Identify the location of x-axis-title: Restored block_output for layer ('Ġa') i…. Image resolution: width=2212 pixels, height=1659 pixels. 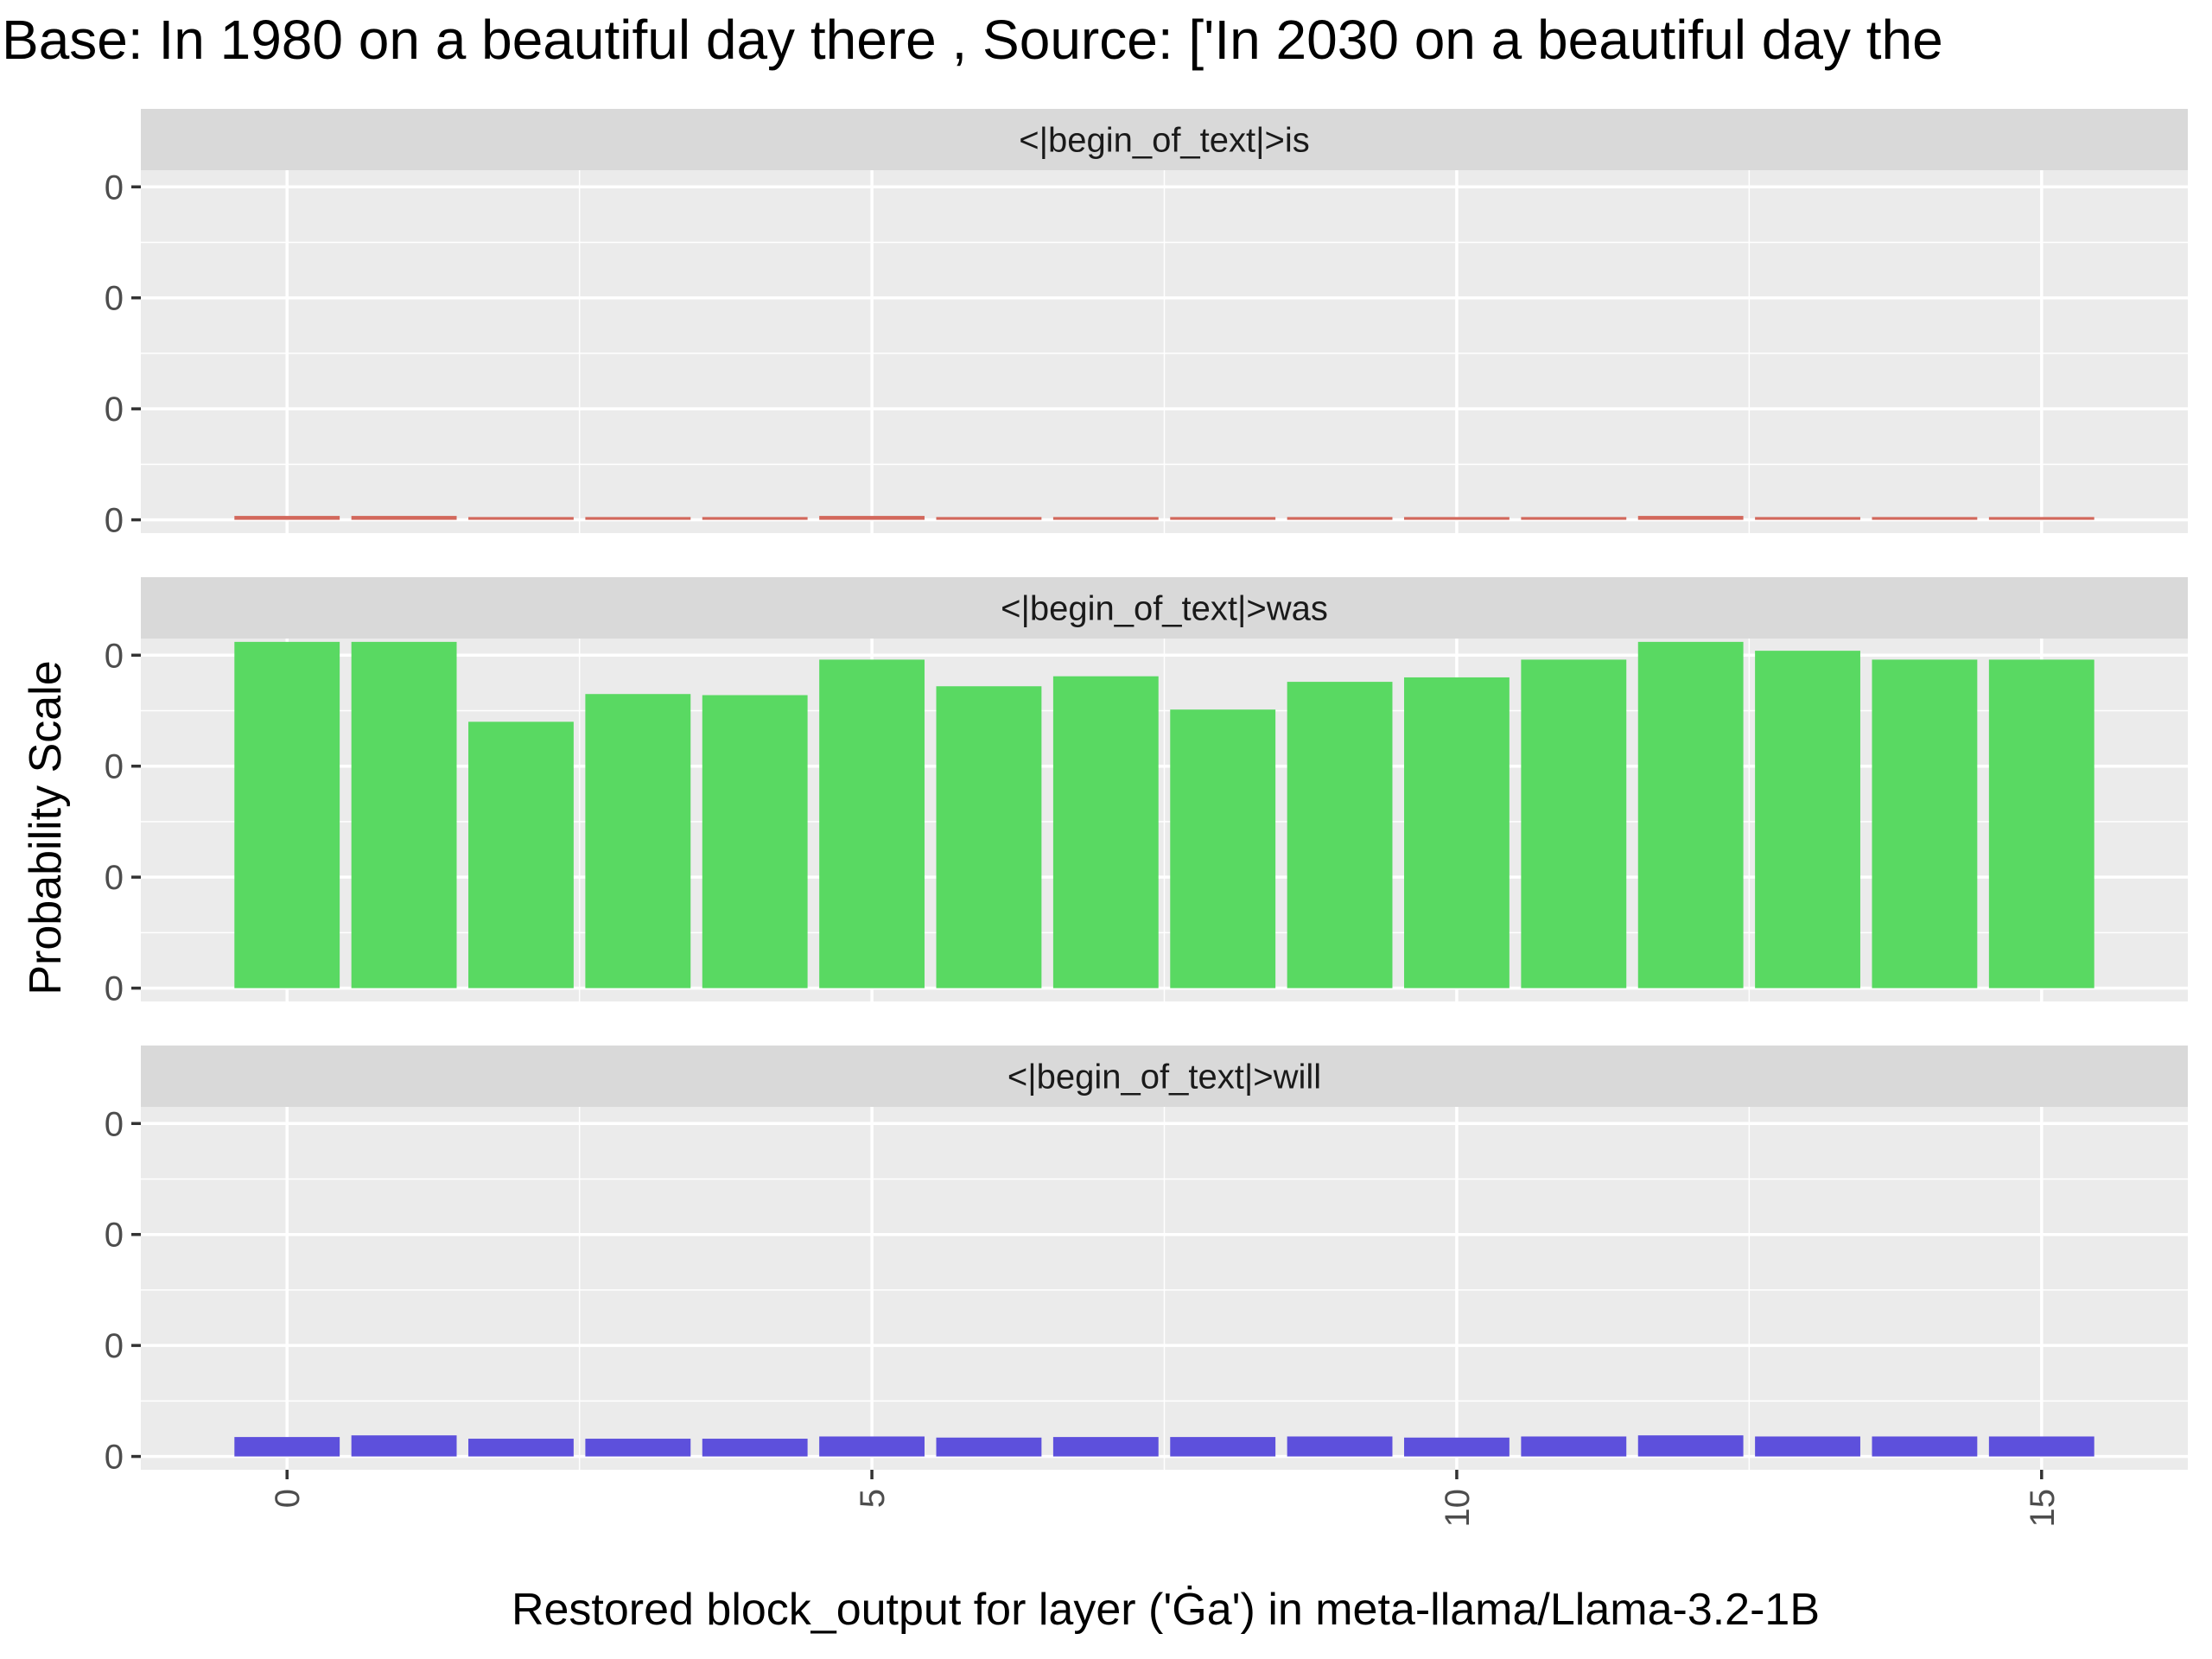
(1166, 1610).